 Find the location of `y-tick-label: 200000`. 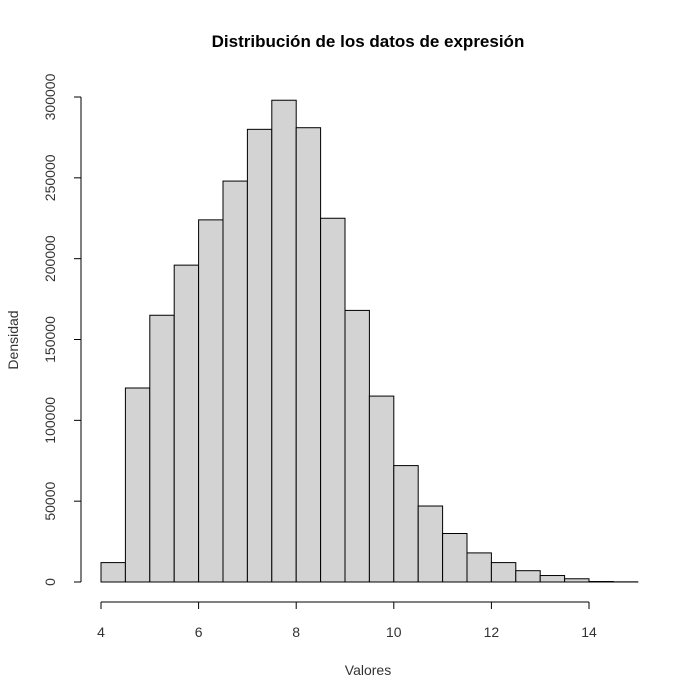

y-tick-label: 200000 is located at coordinates (50, 258).